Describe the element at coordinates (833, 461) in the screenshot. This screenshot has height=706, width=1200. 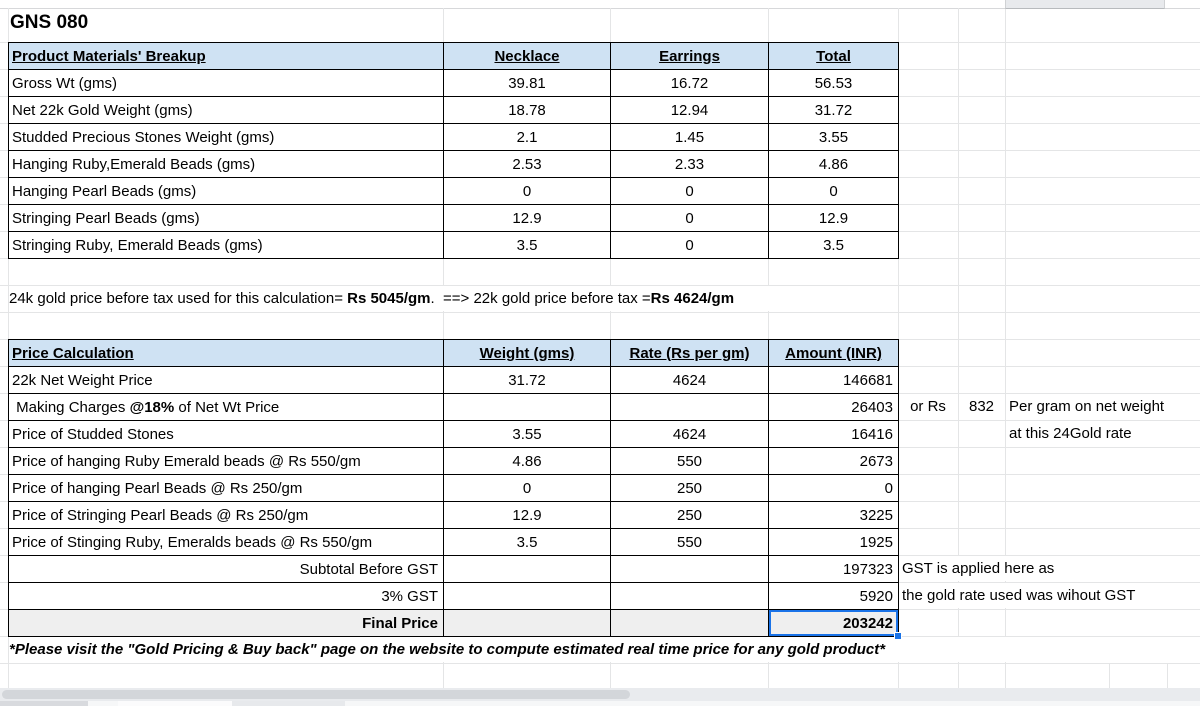
I see `amount-cell: 2673` at that location.